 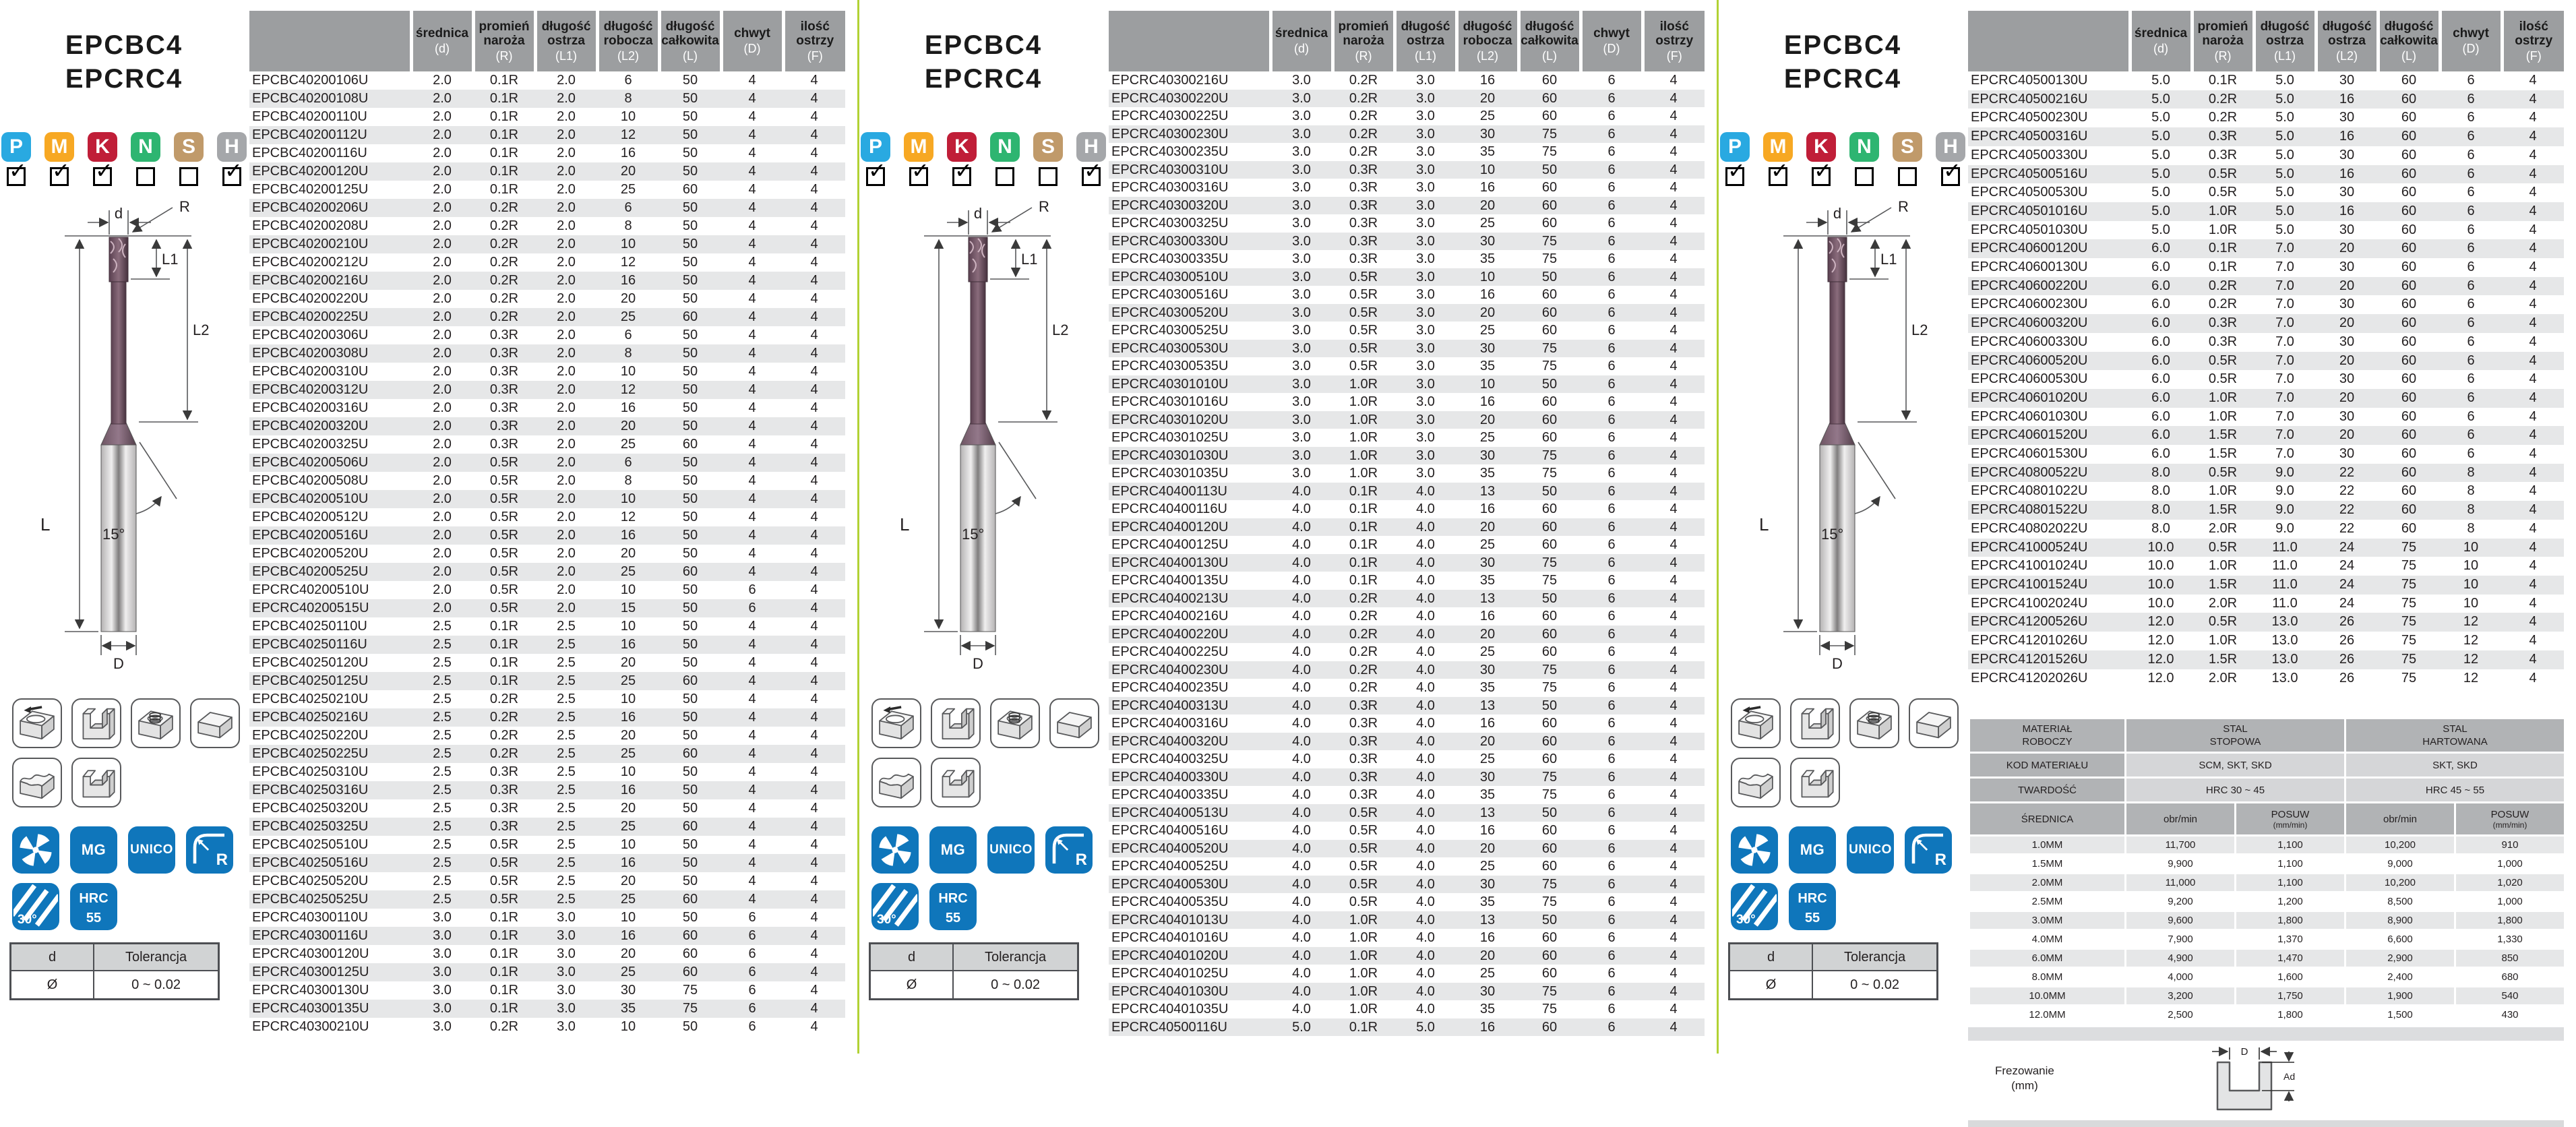 I want to click on row-key-cell: EPCRC40501030U, so click(x=2030, y=229).